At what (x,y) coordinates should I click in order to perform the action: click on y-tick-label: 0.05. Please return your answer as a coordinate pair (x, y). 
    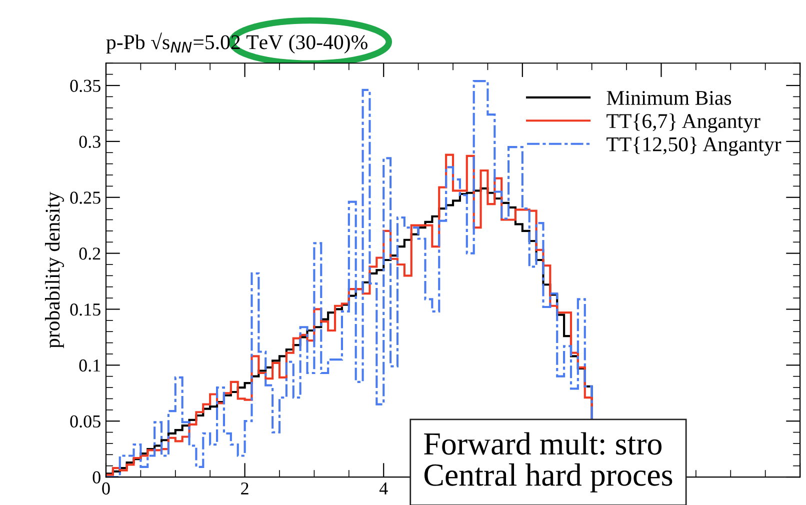
    Looking at the image, I should click on (85, 421).